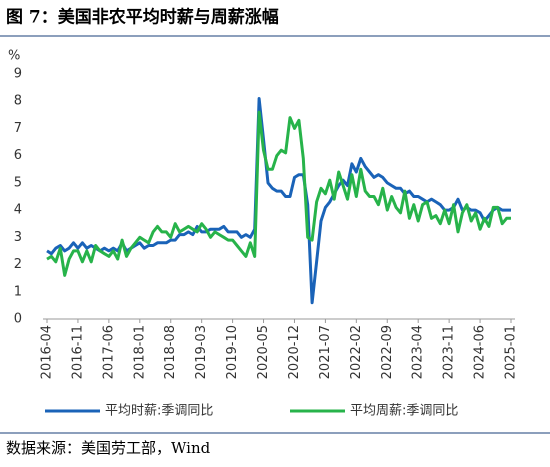 This screenshot has height=467, width=550. Describe the element at coordinates (18, 210) in the screenshot. I see `y-tick-label: 4` at that location.